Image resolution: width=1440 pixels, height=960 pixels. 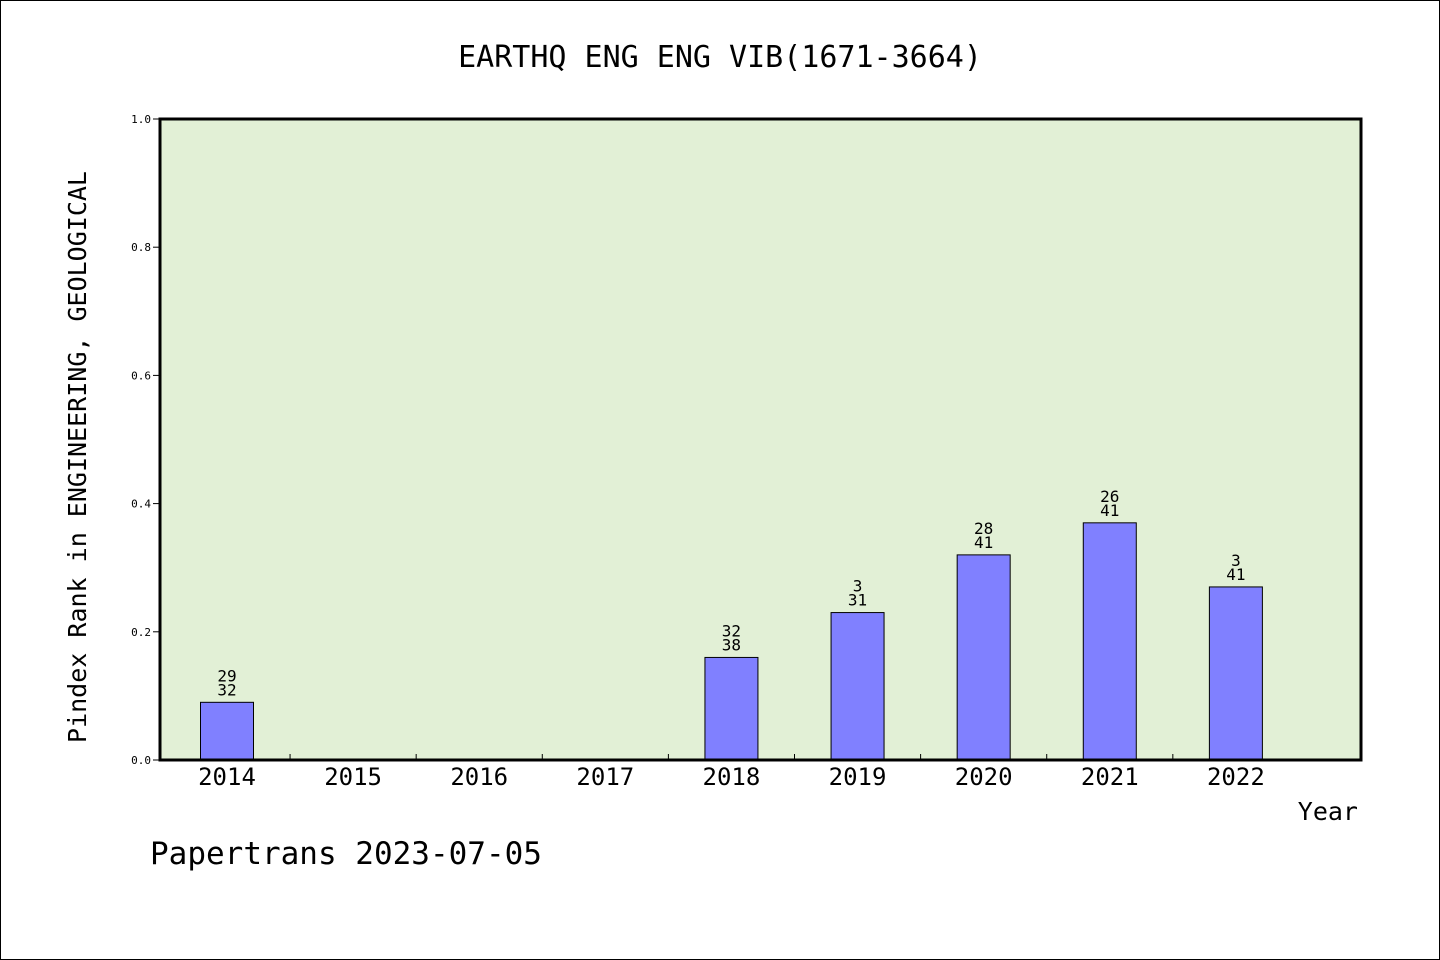 I want to click on x-tick-label-2017: 2017, so click(x=605, y=777).